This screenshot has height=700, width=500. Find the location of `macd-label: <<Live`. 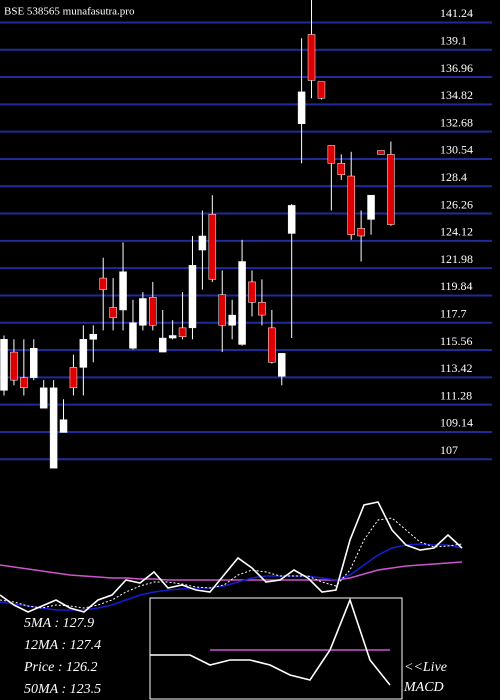

macd-label: <<Live is located at coordinates (425, 667).